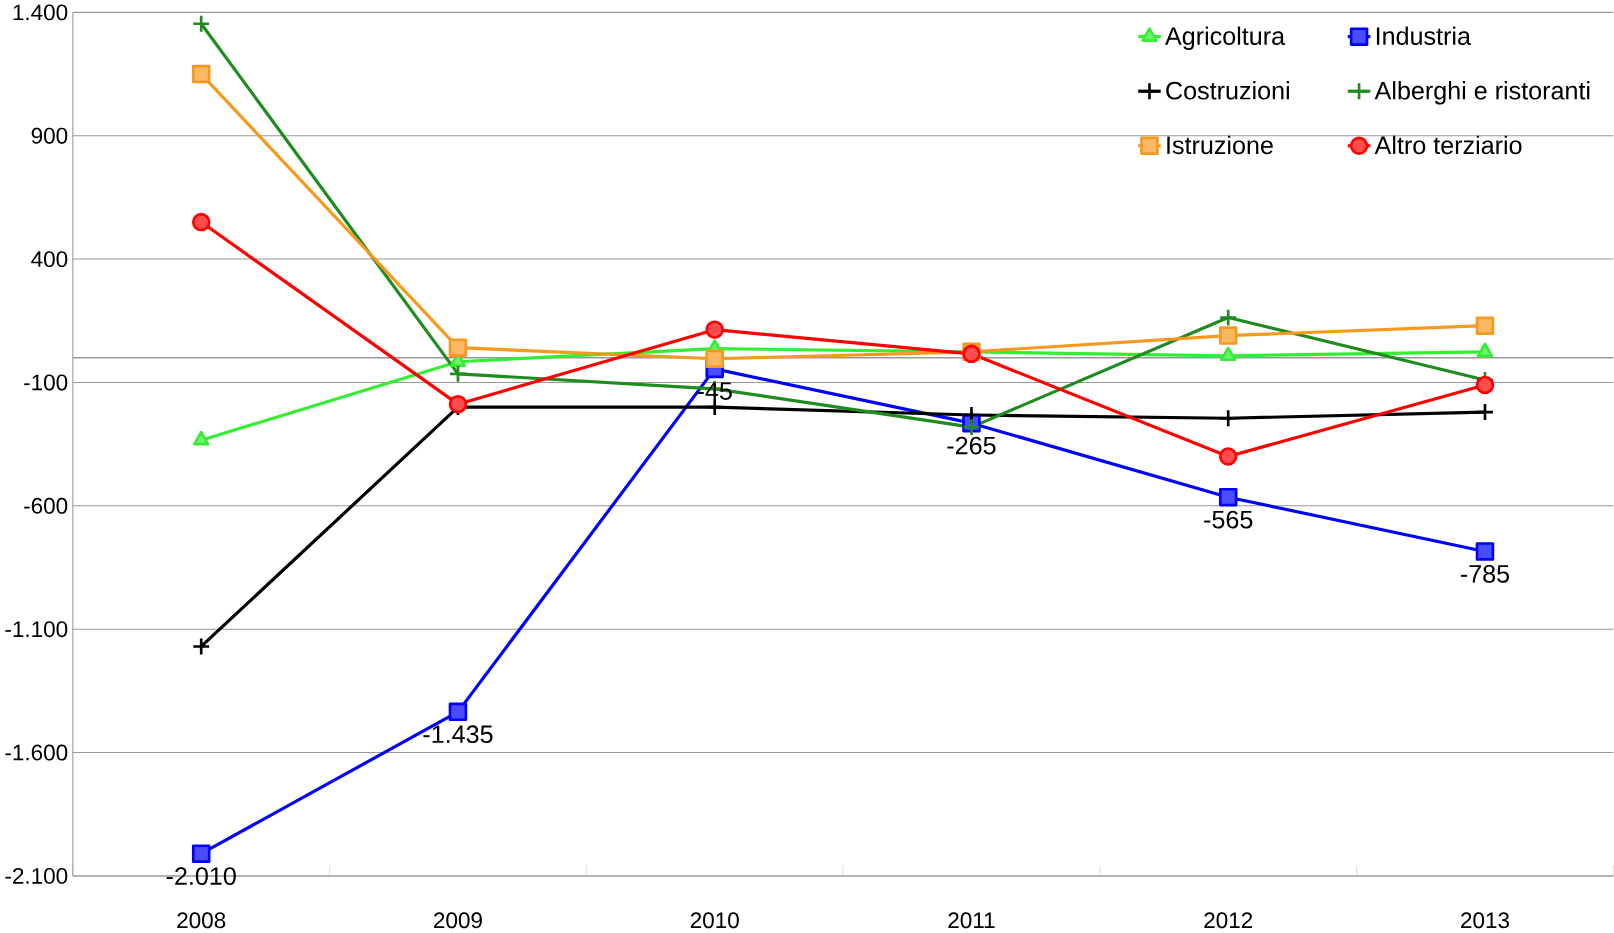 The width and height of the screenshot is (1614, 933). I want to click on x-tick-label: 2013, so click(1485, 920).